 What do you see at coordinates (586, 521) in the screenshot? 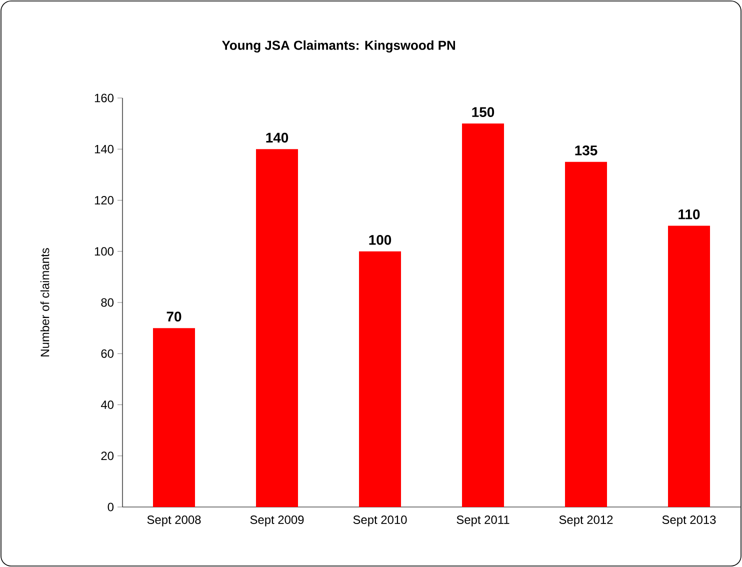
I see `x-tick-label: Sept 2012` at bounding box center [586, 521].